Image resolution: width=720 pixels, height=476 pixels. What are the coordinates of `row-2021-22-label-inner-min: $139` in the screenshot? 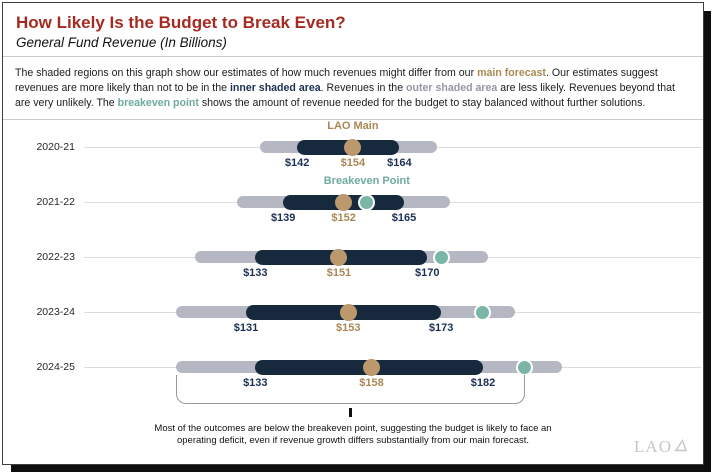 It's located at (283, 218).